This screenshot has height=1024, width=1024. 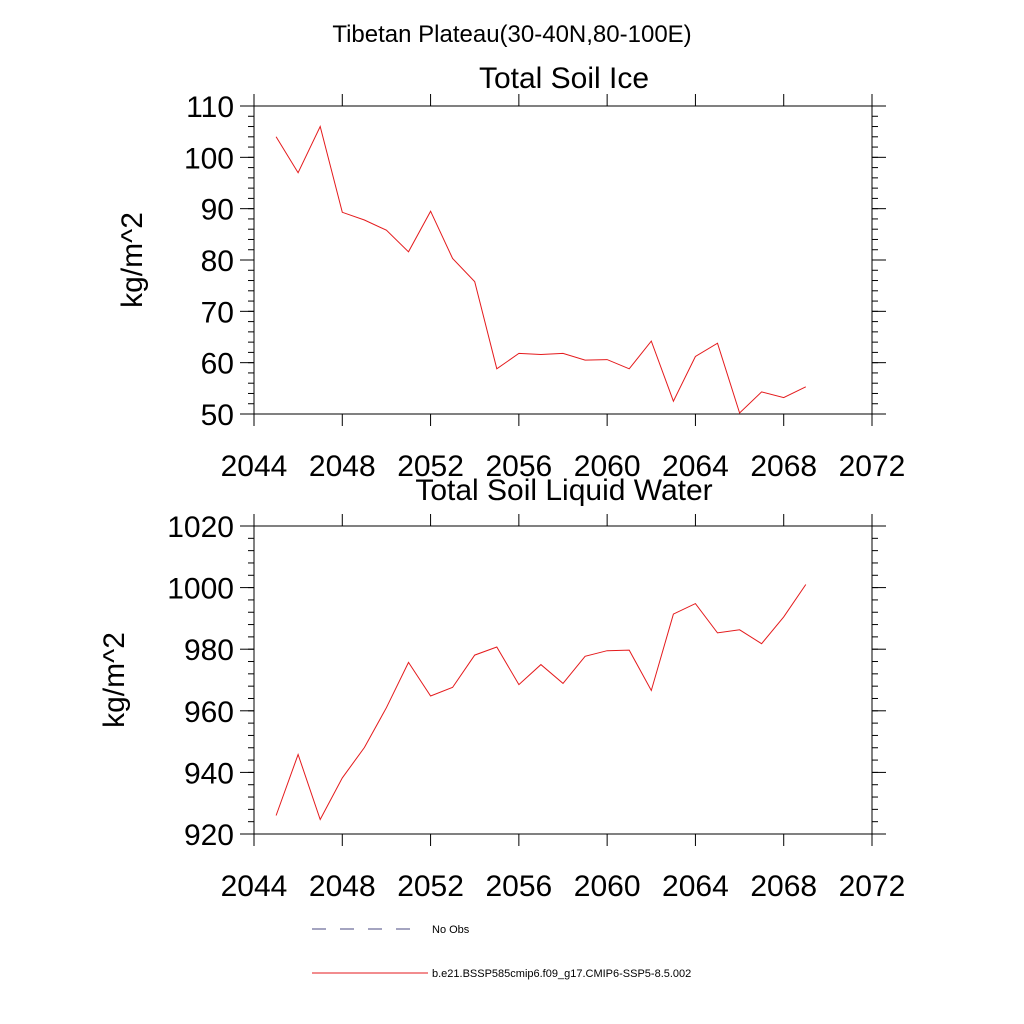 What do you see at coordinates (872, 466) in the screenshot?
I see `x-tick-label-soil-ice: 2072` at bounding box center [872, 466].